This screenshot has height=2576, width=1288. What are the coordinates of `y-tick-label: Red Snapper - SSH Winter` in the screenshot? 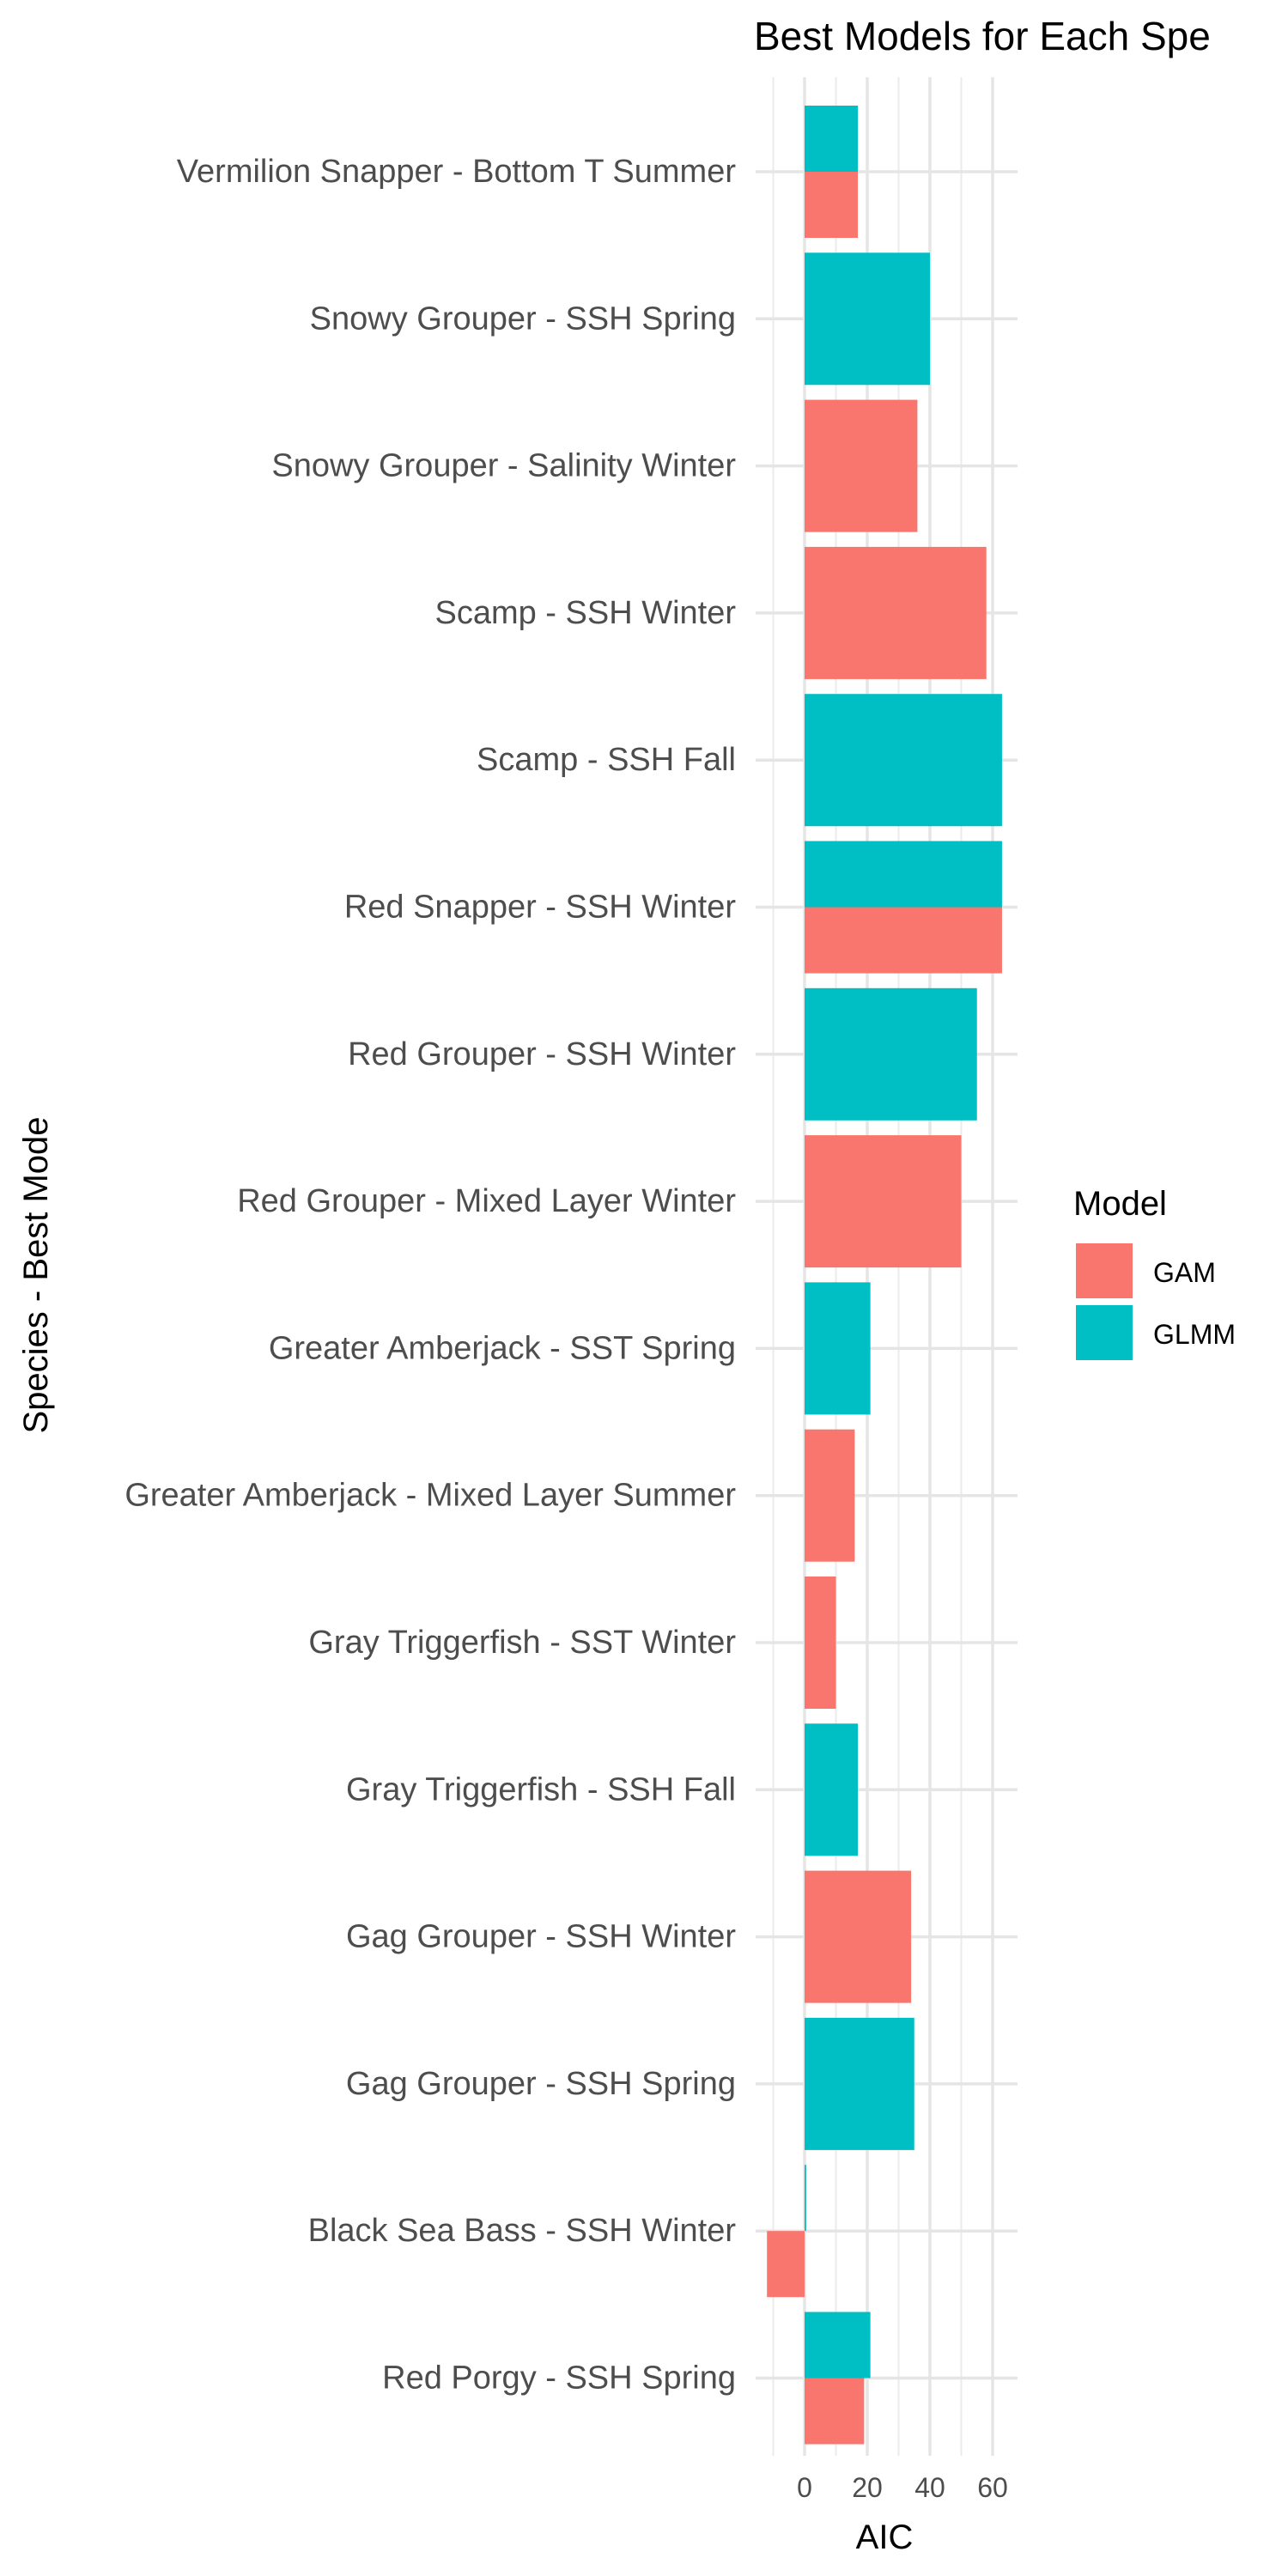 It's located at (541, 908).